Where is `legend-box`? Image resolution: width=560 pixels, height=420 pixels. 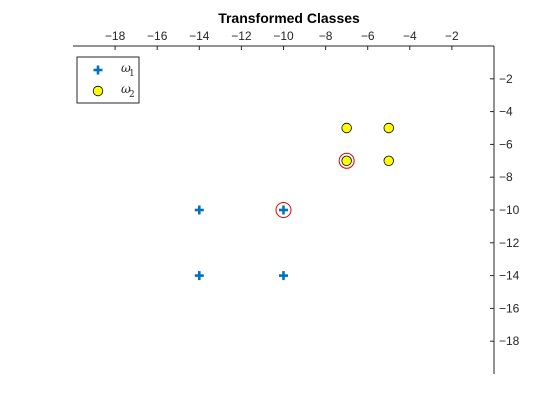 legend-box is located at coordinates (108, 80).